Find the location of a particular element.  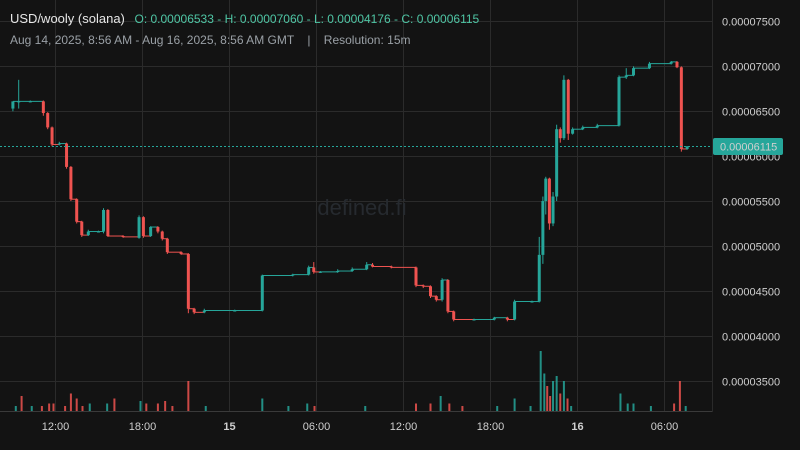

last-price-tag-bg is located at coordinates (748, 146).